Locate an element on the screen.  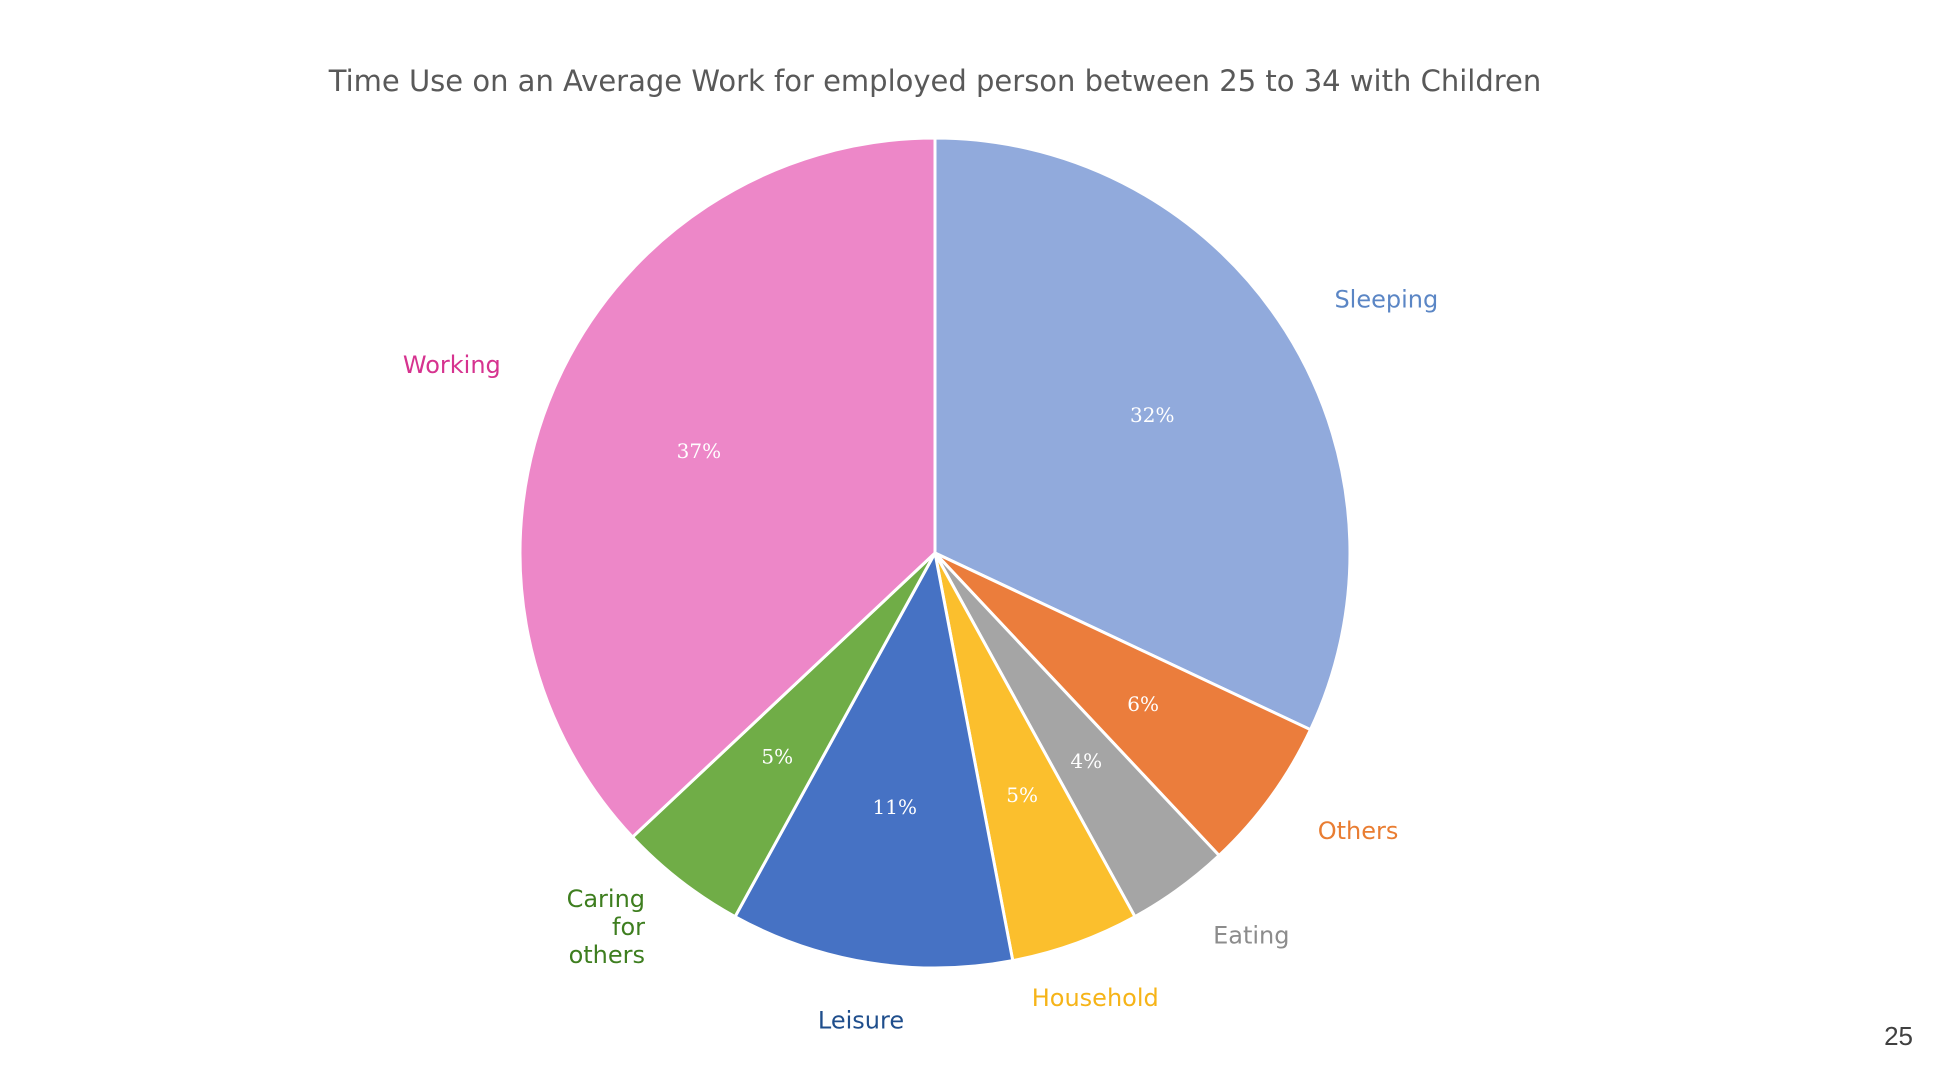
pie-slice-working is located at coordinates (727, 488).